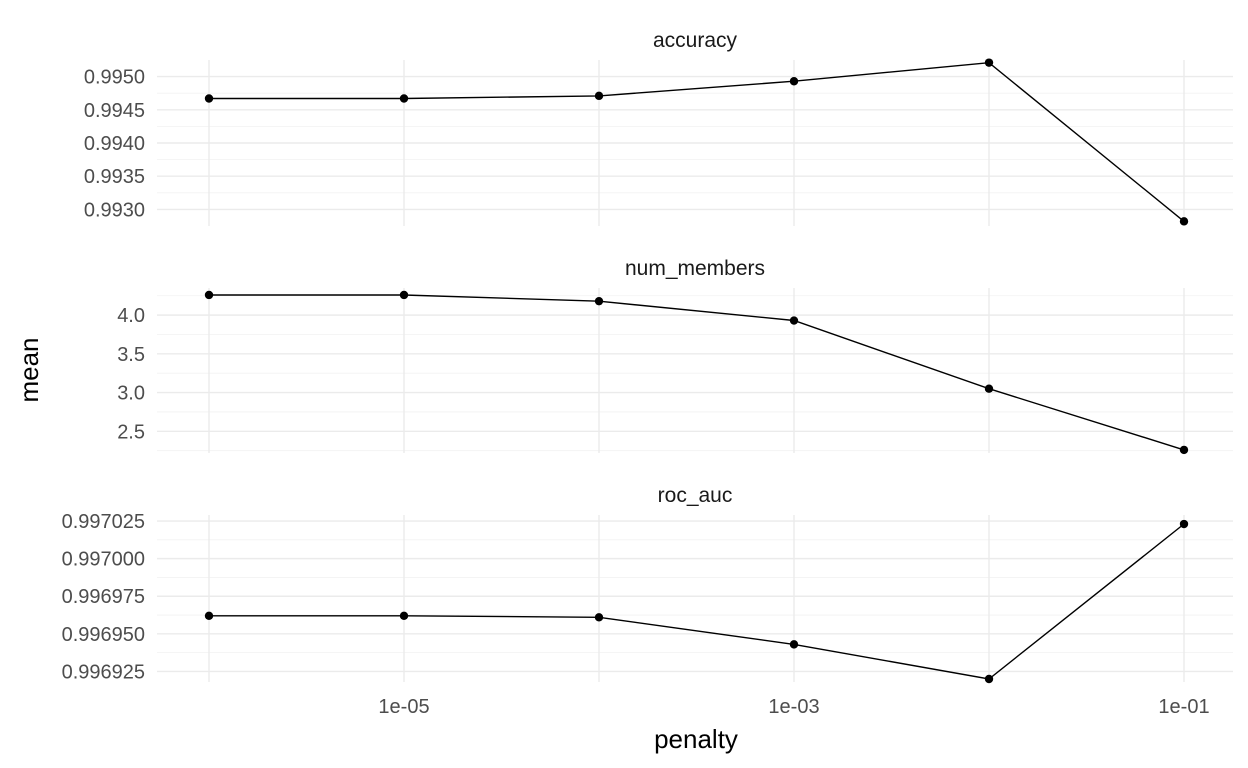  What do you see at coordinates (114, 144) in the screenshot?
I see `y-tick-label: 0.9940` at bounding box center [114, 144].